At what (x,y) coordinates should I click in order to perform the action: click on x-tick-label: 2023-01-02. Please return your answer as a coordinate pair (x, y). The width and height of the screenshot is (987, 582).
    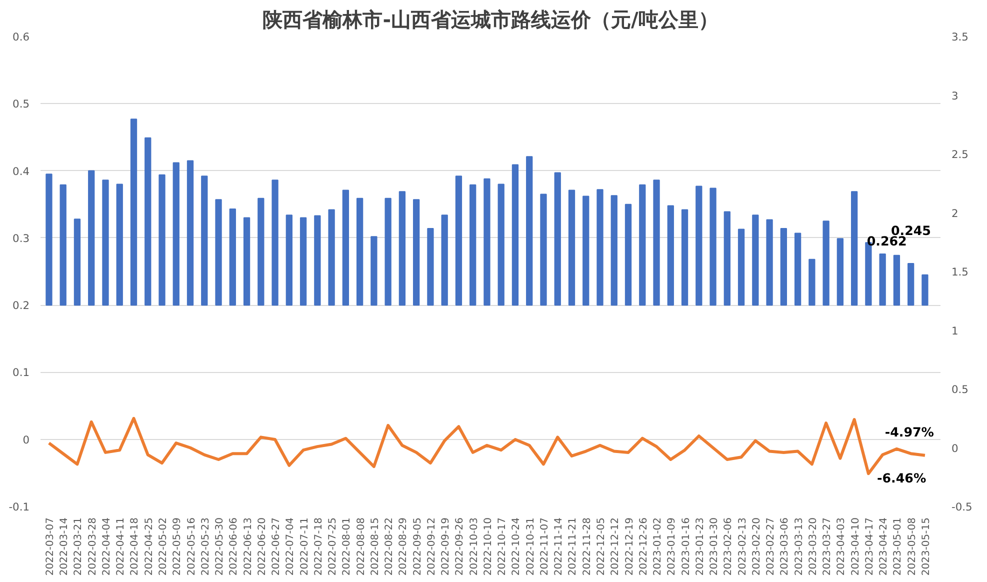
    Looking at the image, I should click on (658, 546).